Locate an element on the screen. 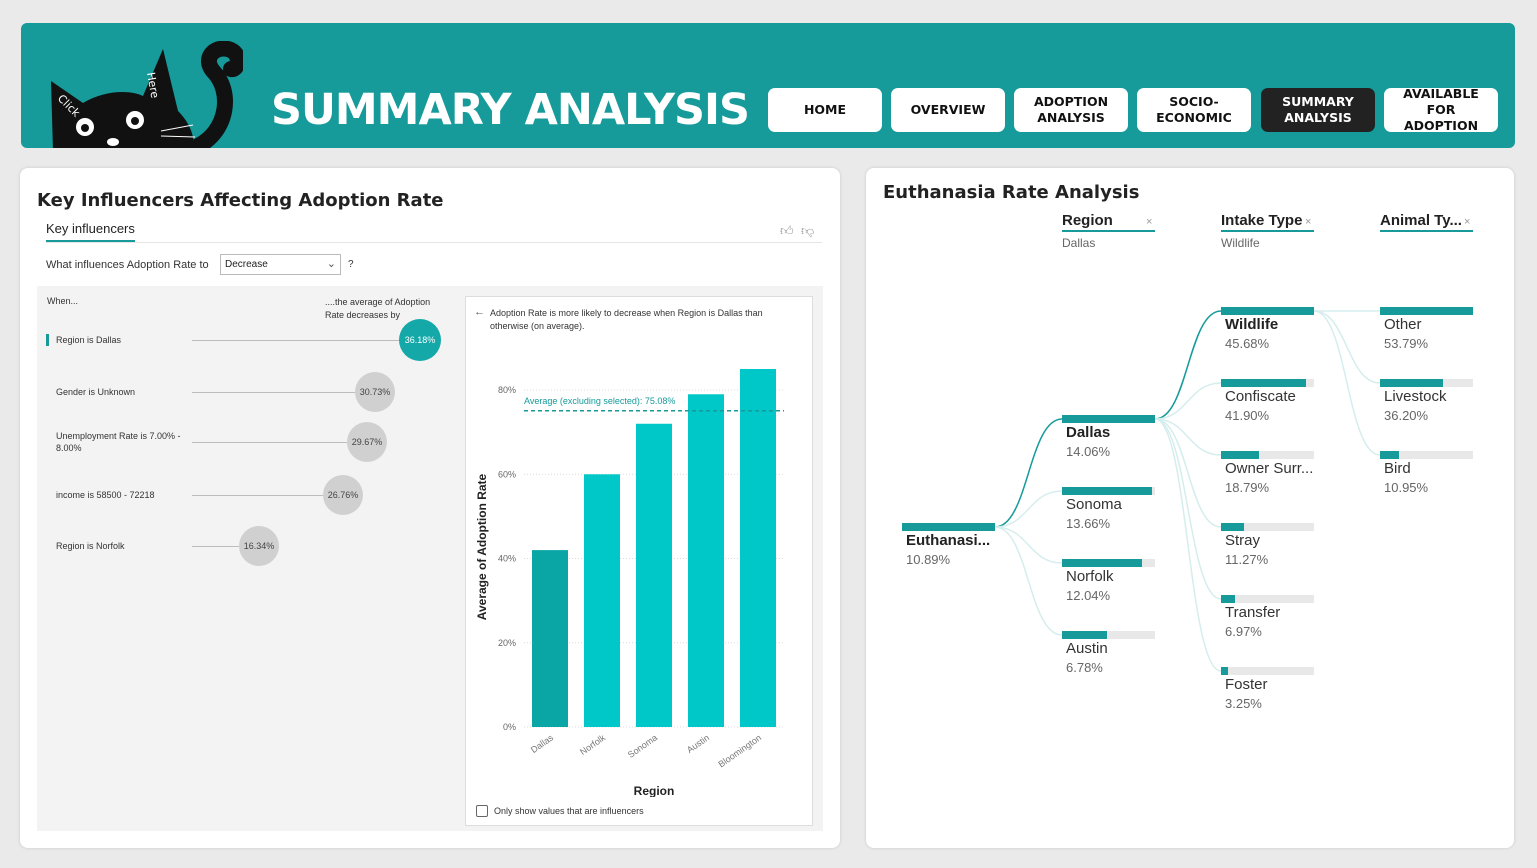 The height and width of the screenshot is (868, 1537). node-label: Foster is located at coordinates (1246, 684).